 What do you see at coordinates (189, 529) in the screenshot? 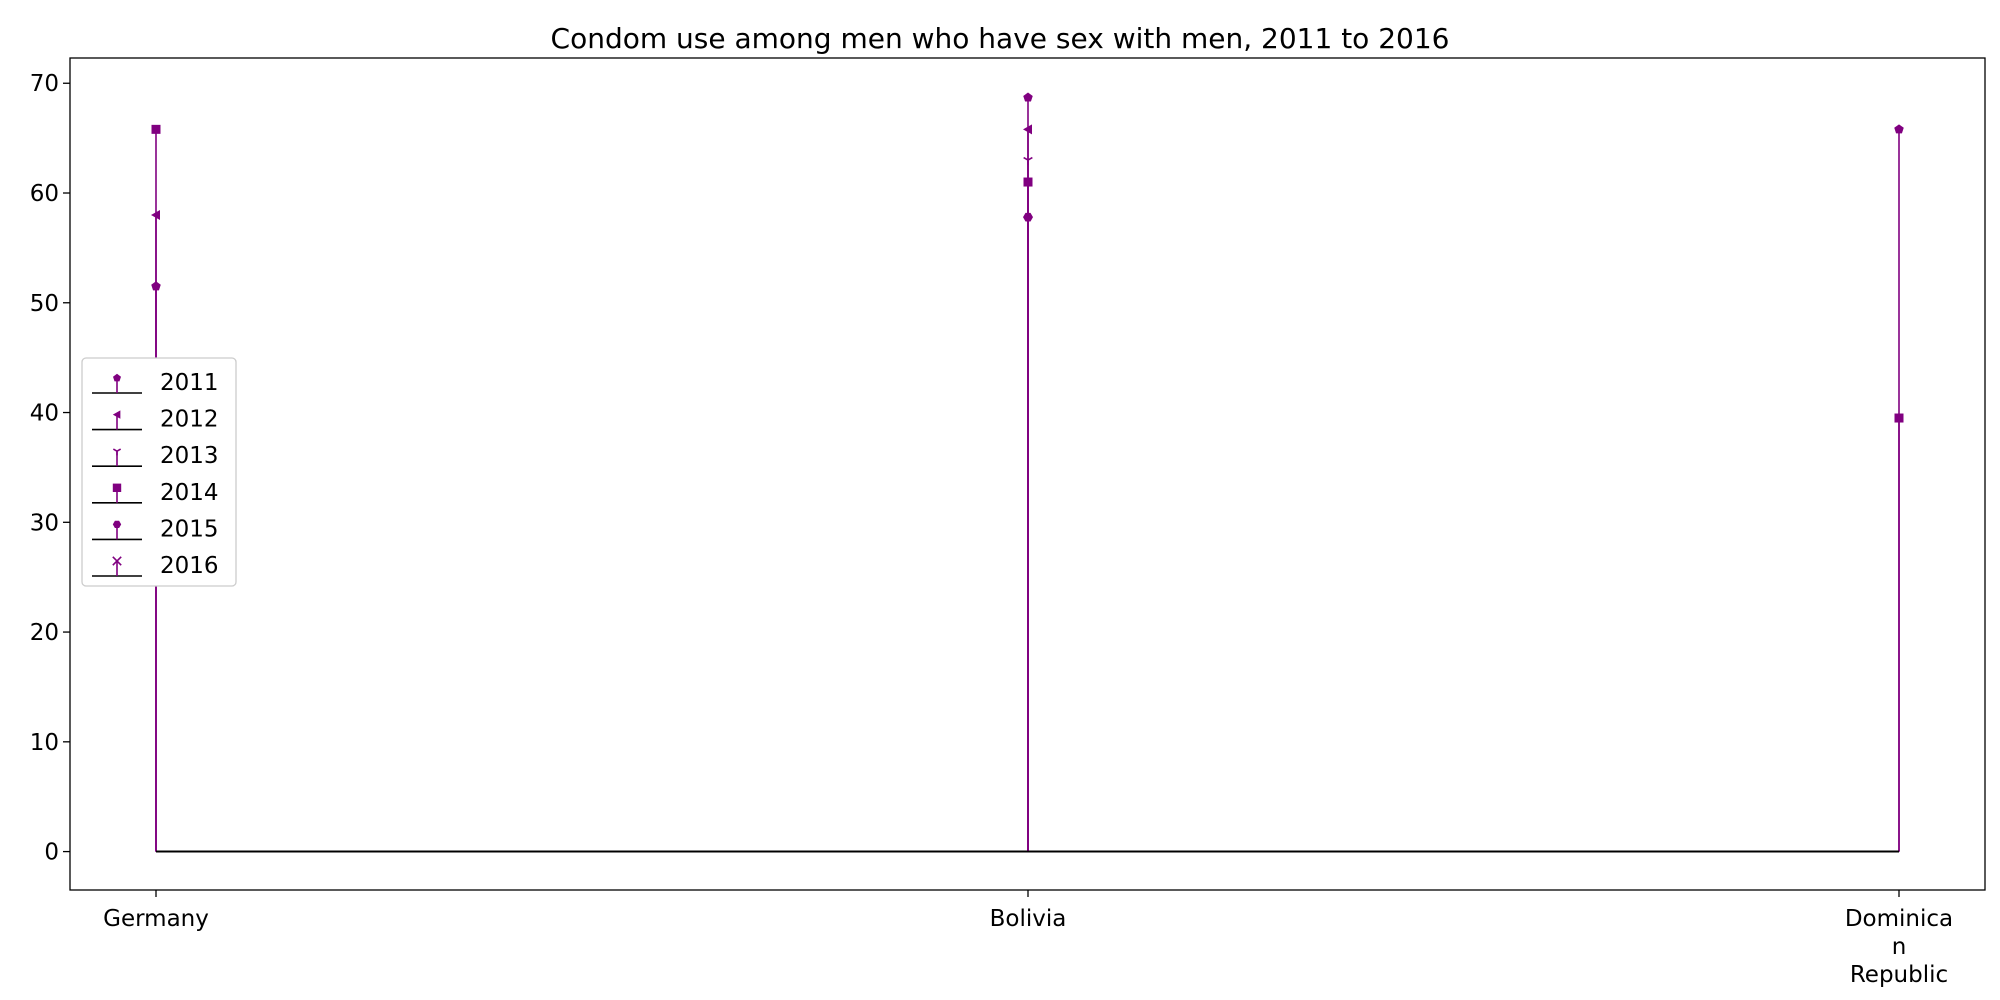
I see `legend-label: 2015` at bounding box center [189, 529].